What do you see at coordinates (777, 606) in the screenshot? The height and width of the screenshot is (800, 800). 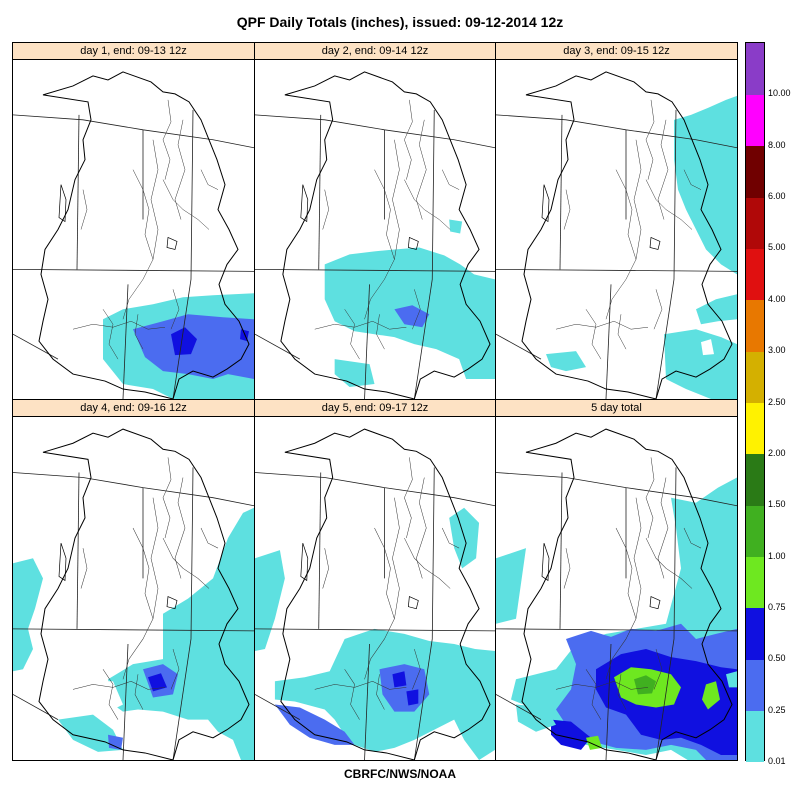 I see `legend-label: 0.75` at bounding box center [777, 606].